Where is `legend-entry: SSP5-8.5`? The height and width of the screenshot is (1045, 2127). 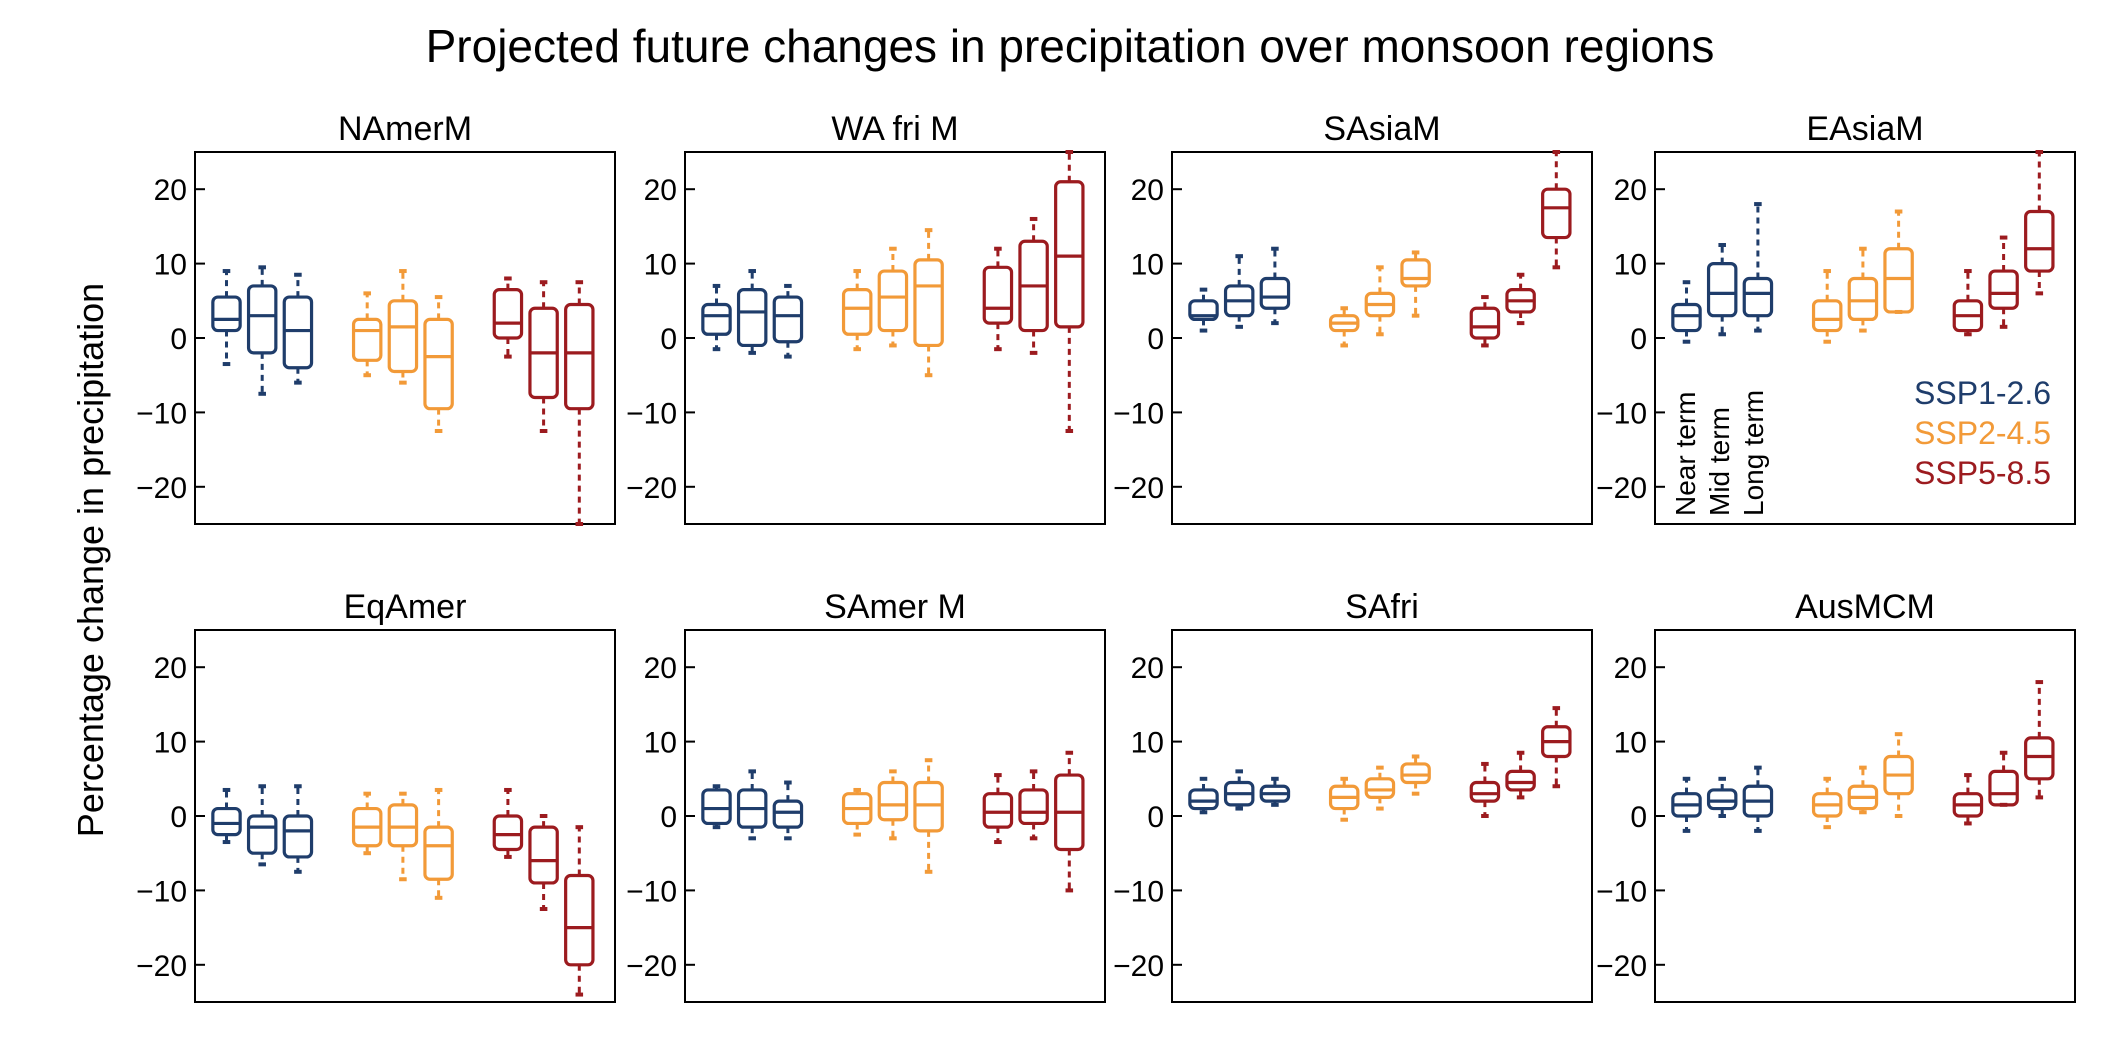 legend-entry: SSP5-8.5 is located at coordinates (1982, 473).